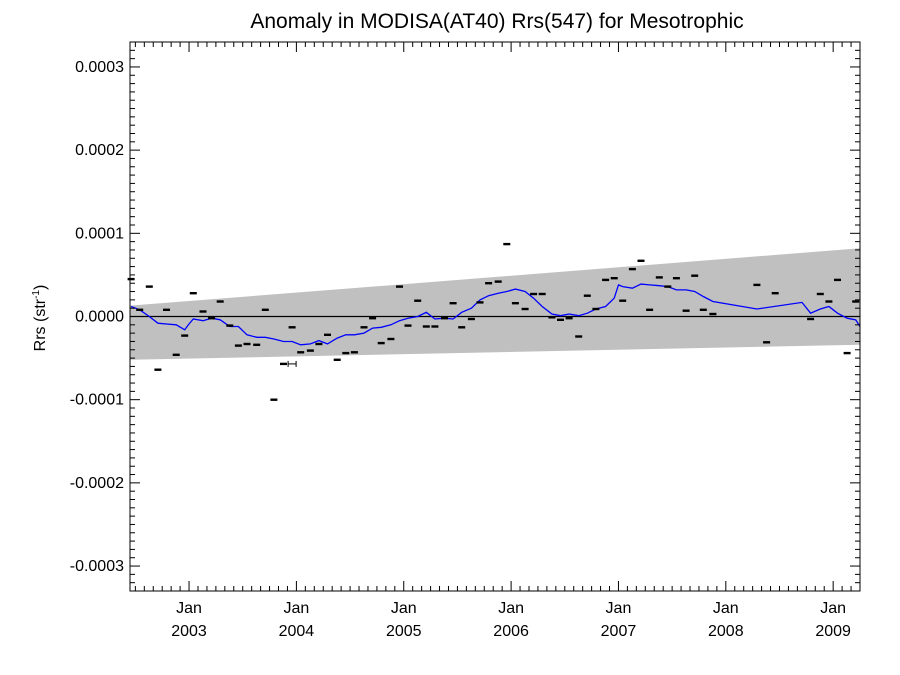  I want to click on error-bar-points, so click(292, 363).